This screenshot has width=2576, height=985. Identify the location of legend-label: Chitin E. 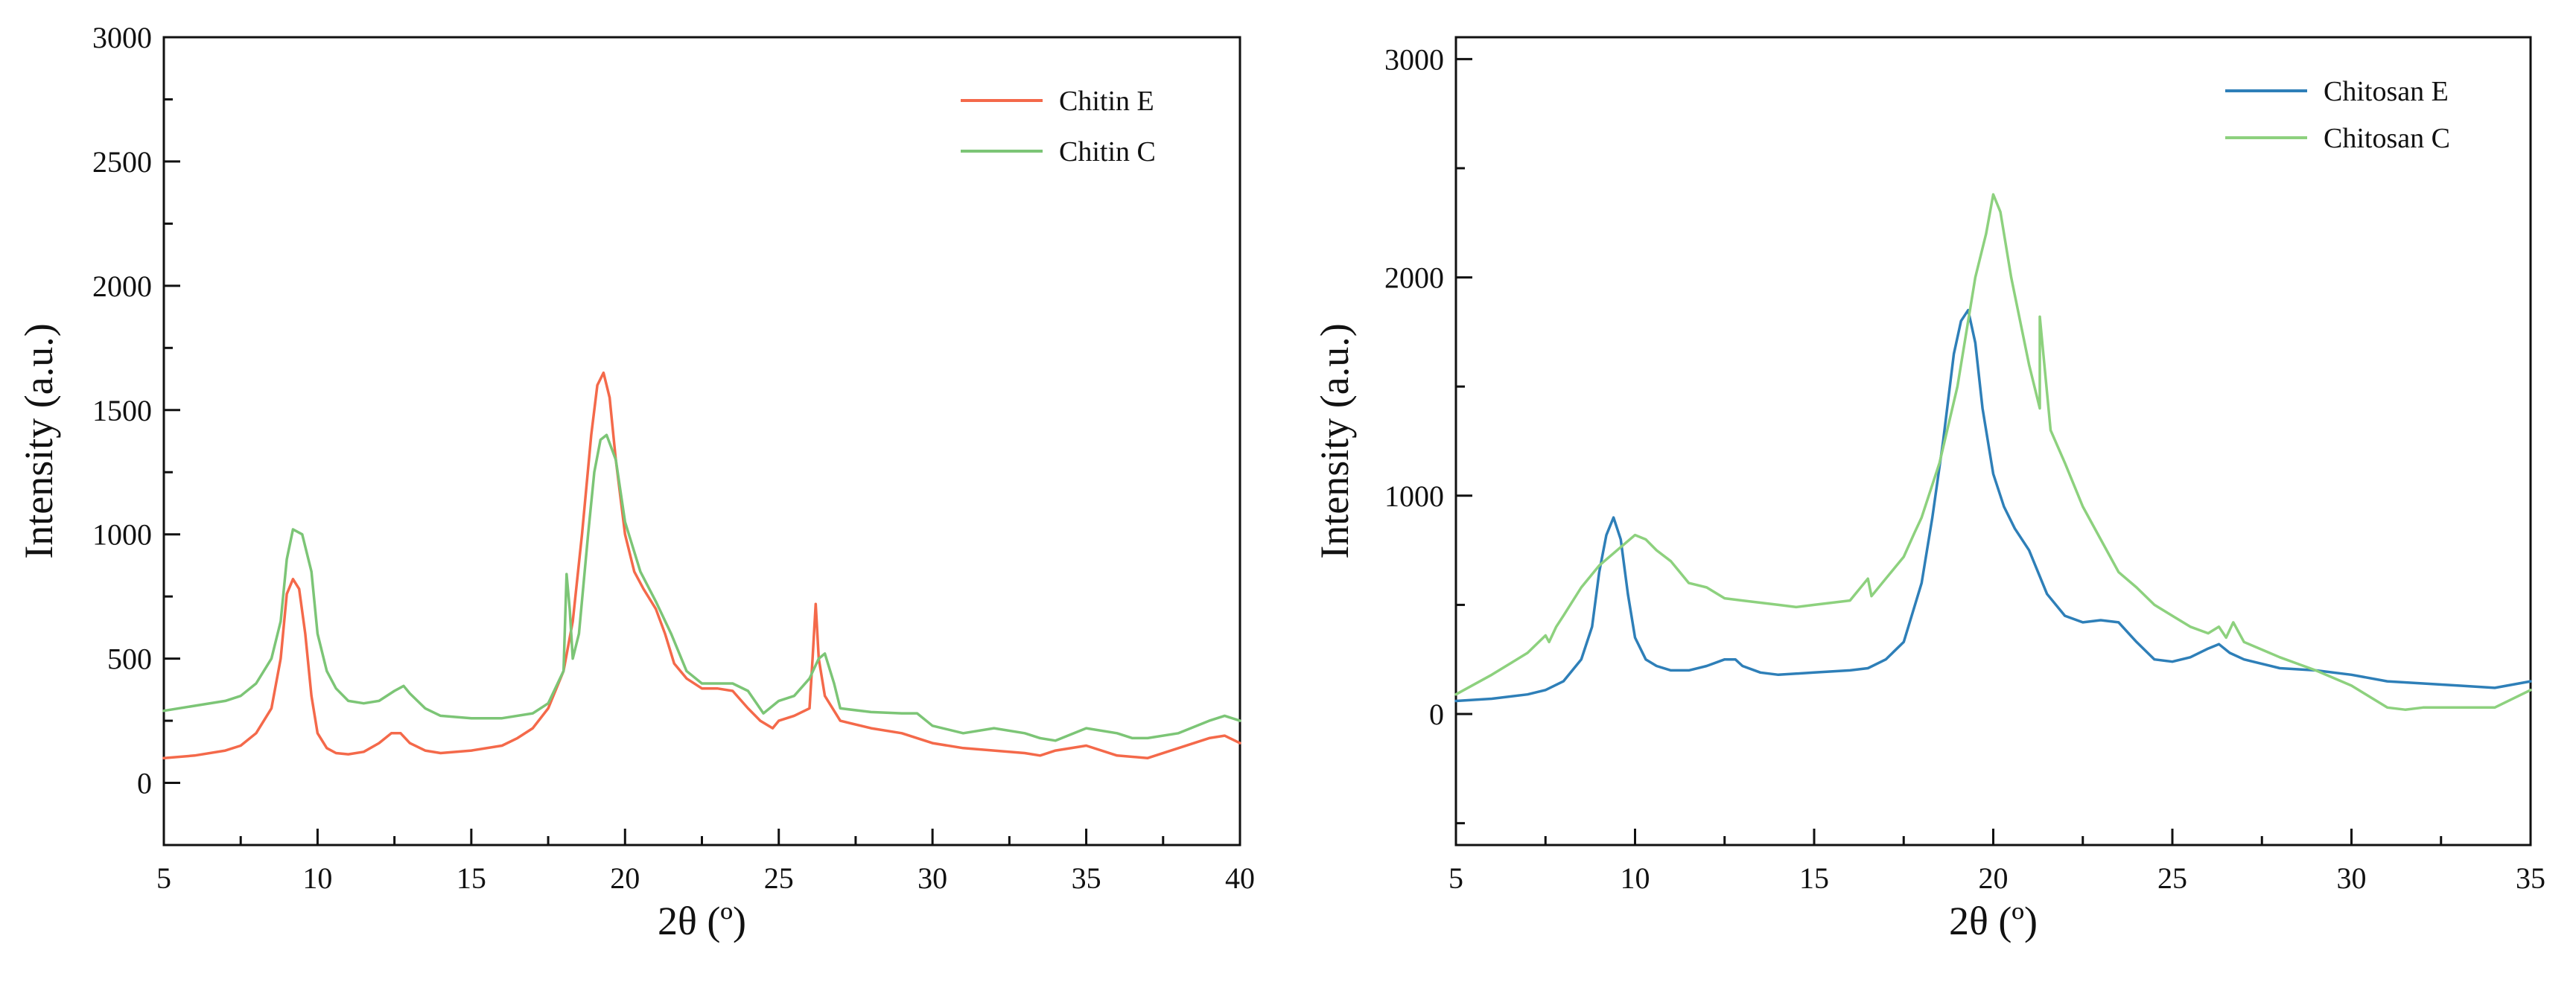
(1106, 101).